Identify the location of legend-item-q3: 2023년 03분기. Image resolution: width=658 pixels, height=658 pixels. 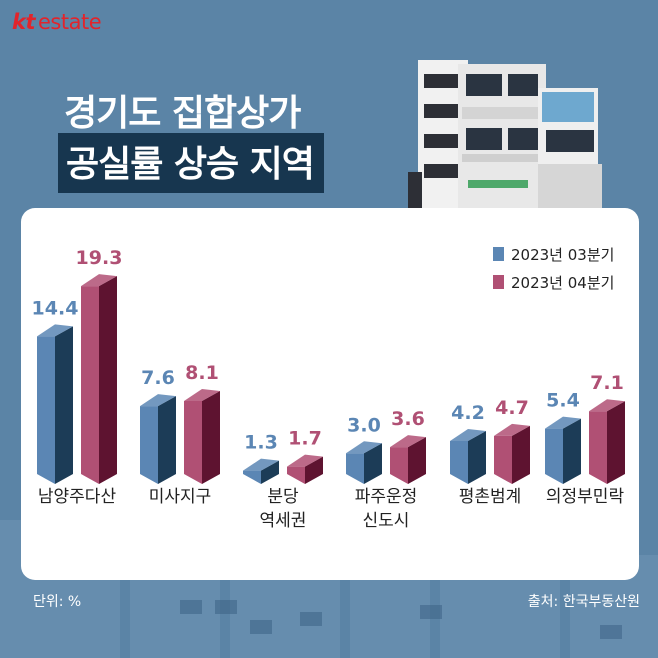
(553, 254).